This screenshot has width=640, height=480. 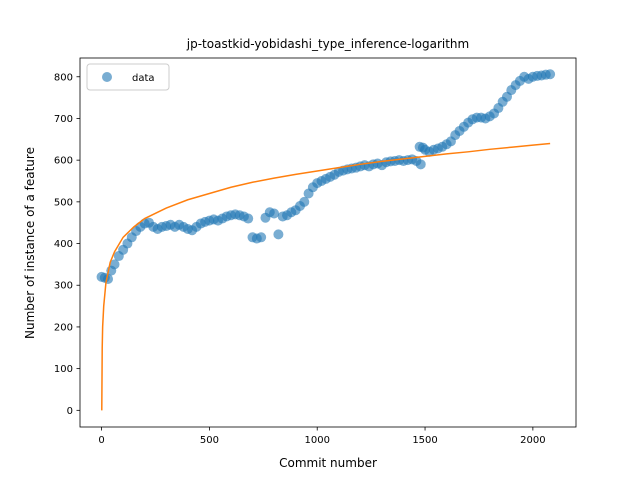 What do you see at coordinates (101, 440) in the screenshot?
I see `x-tick-label-0: 0` at bounding box center [101, 440].